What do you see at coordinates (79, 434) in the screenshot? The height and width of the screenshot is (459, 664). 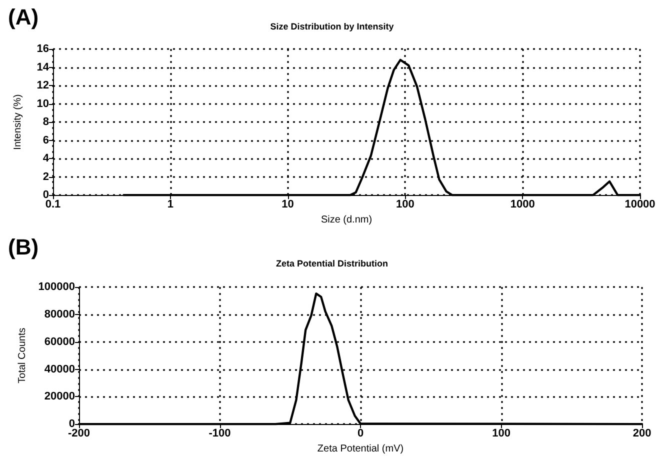 I see `x-tick-label: -200` at bounding box center [79, 434].